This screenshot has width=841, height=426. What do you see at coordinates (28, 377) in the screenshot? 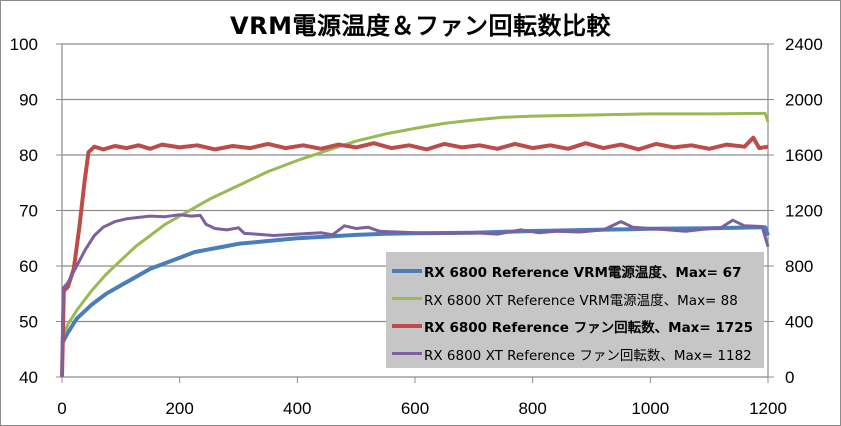
I see `y-tick-label: 40` at bounding box center [28, 377].